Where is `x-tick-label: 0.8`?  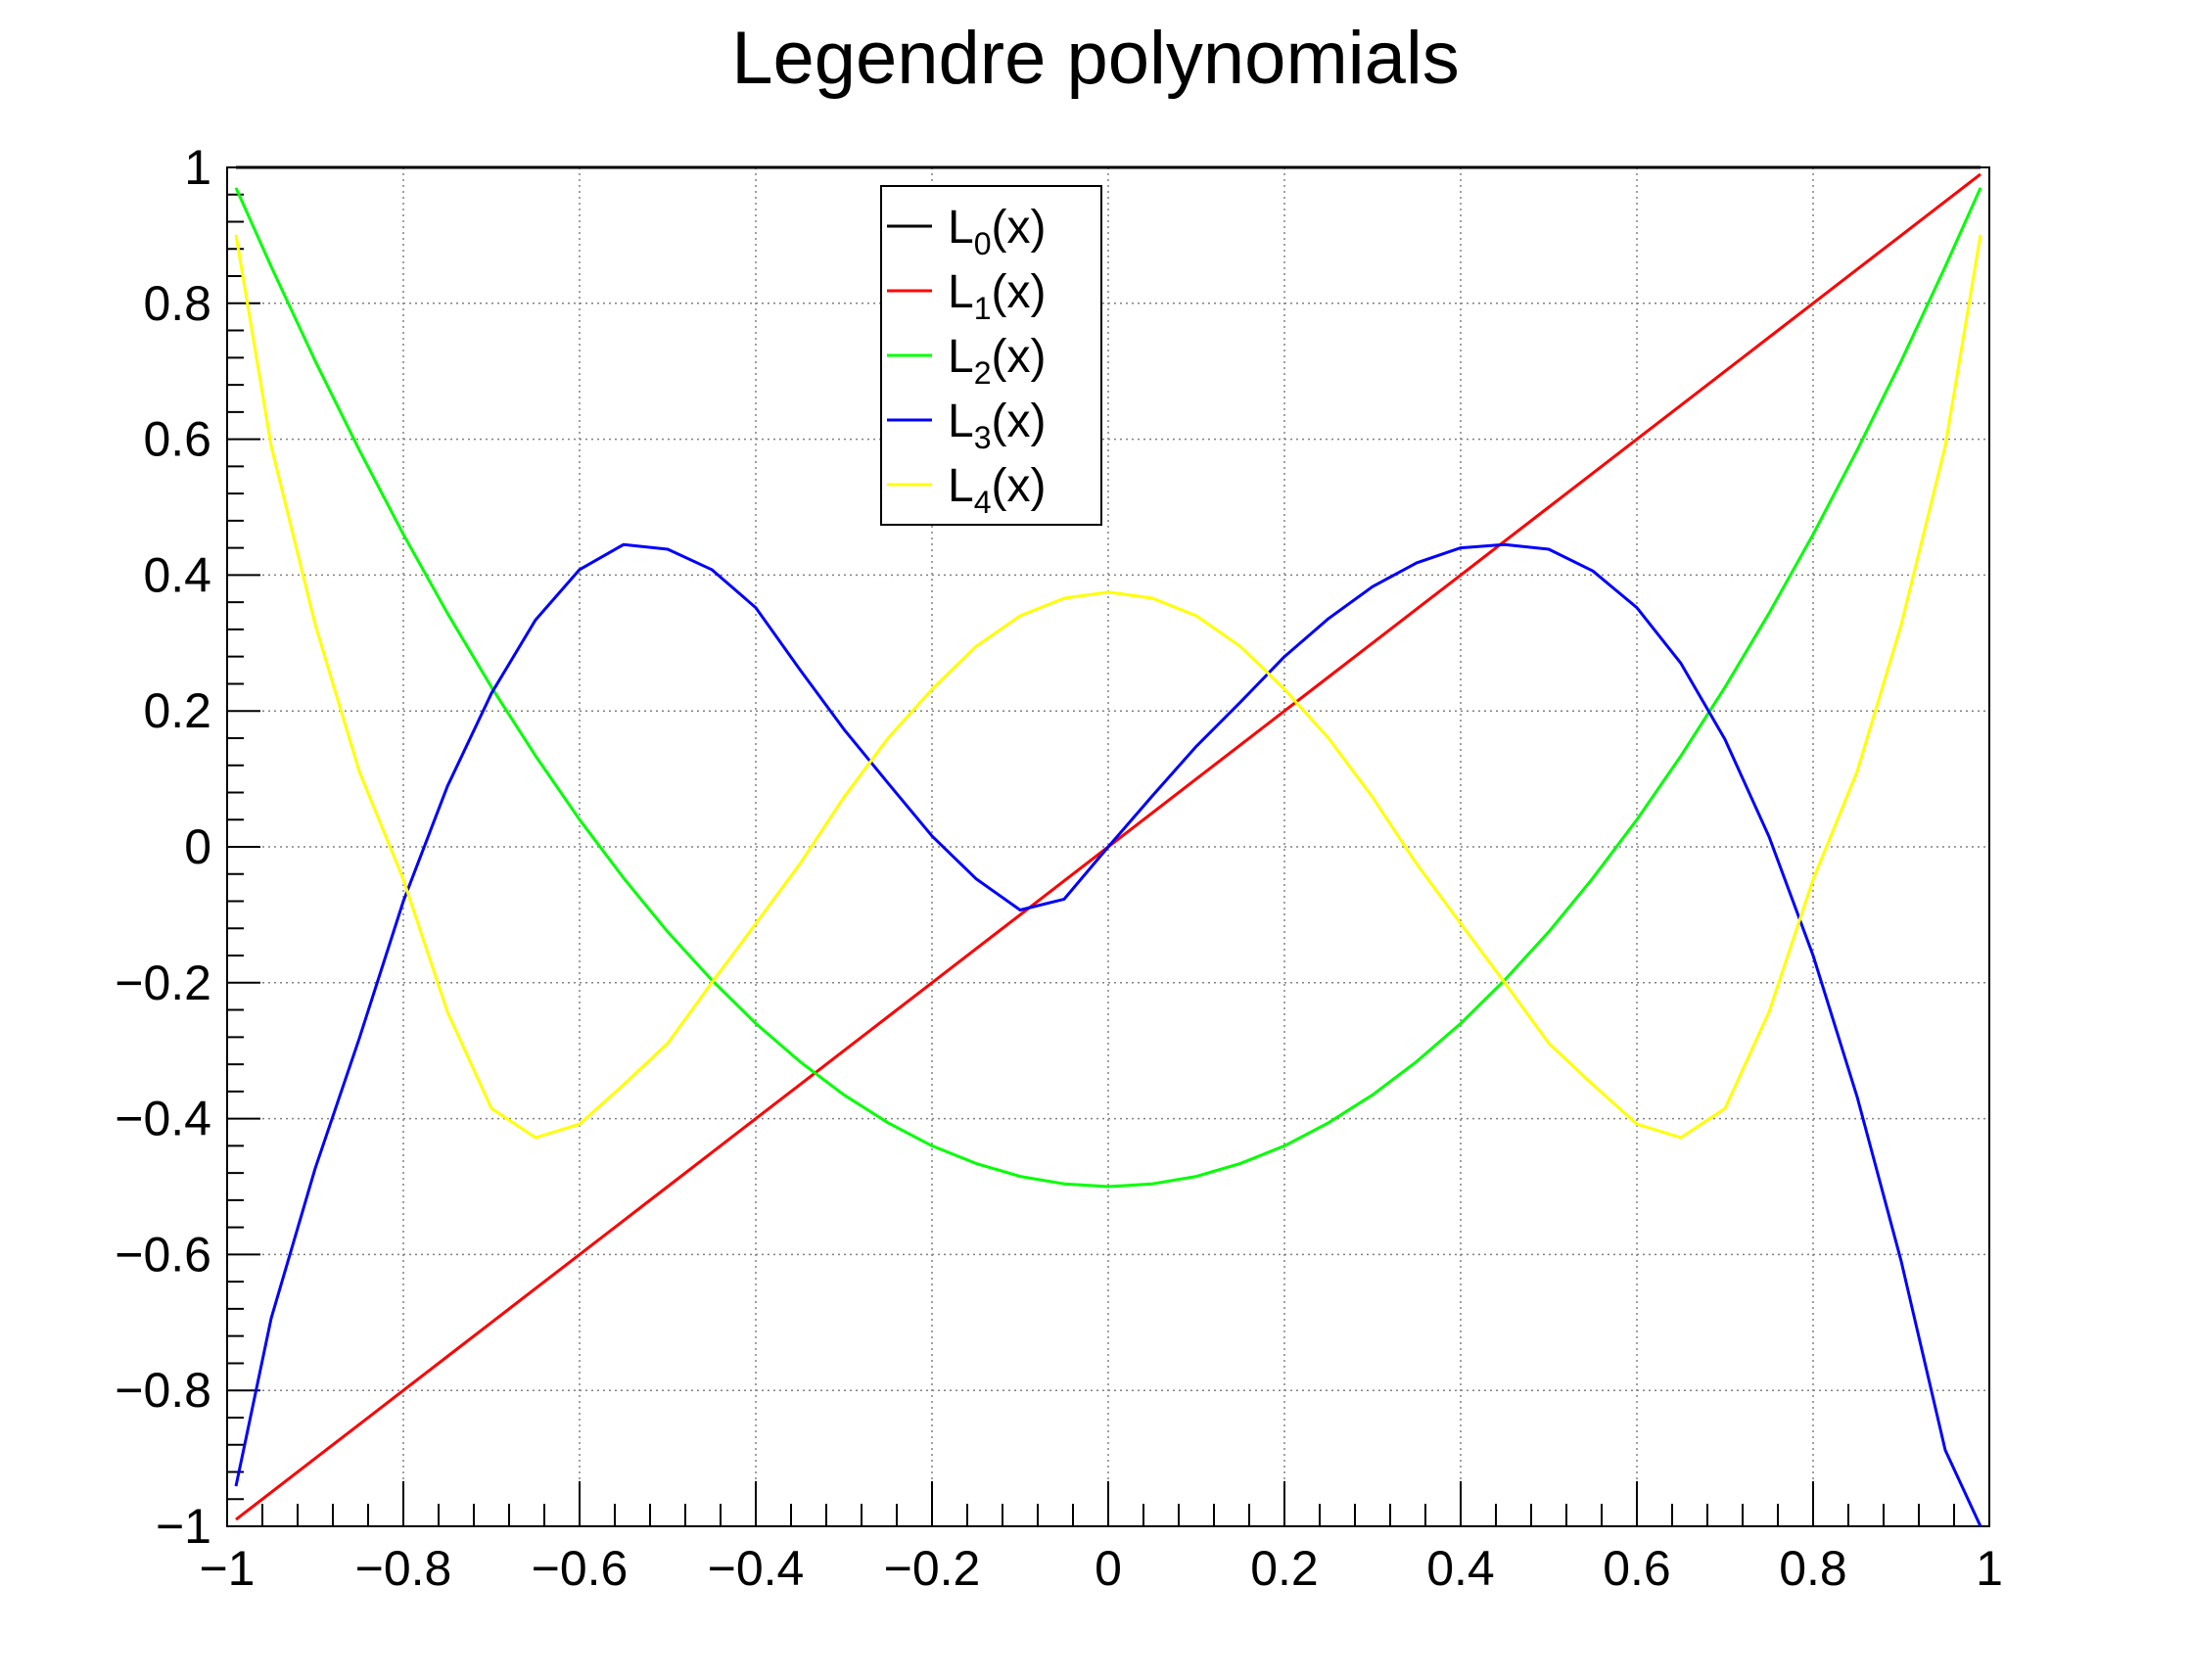
x-tick-label: 0.8 is located at coordinates (1813, 1568).